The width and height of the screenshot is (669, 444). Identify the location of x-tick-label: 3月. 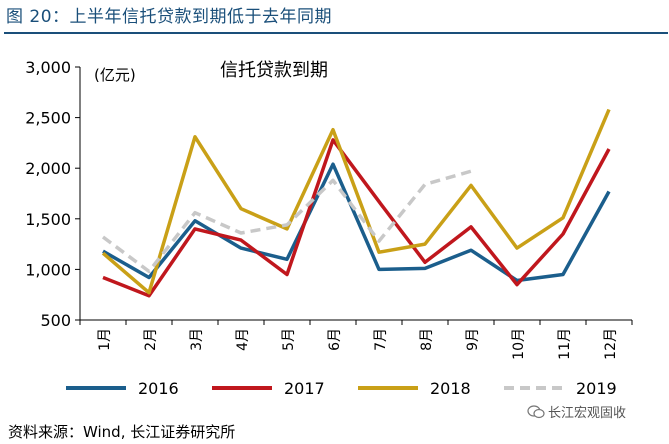
(197, 339).